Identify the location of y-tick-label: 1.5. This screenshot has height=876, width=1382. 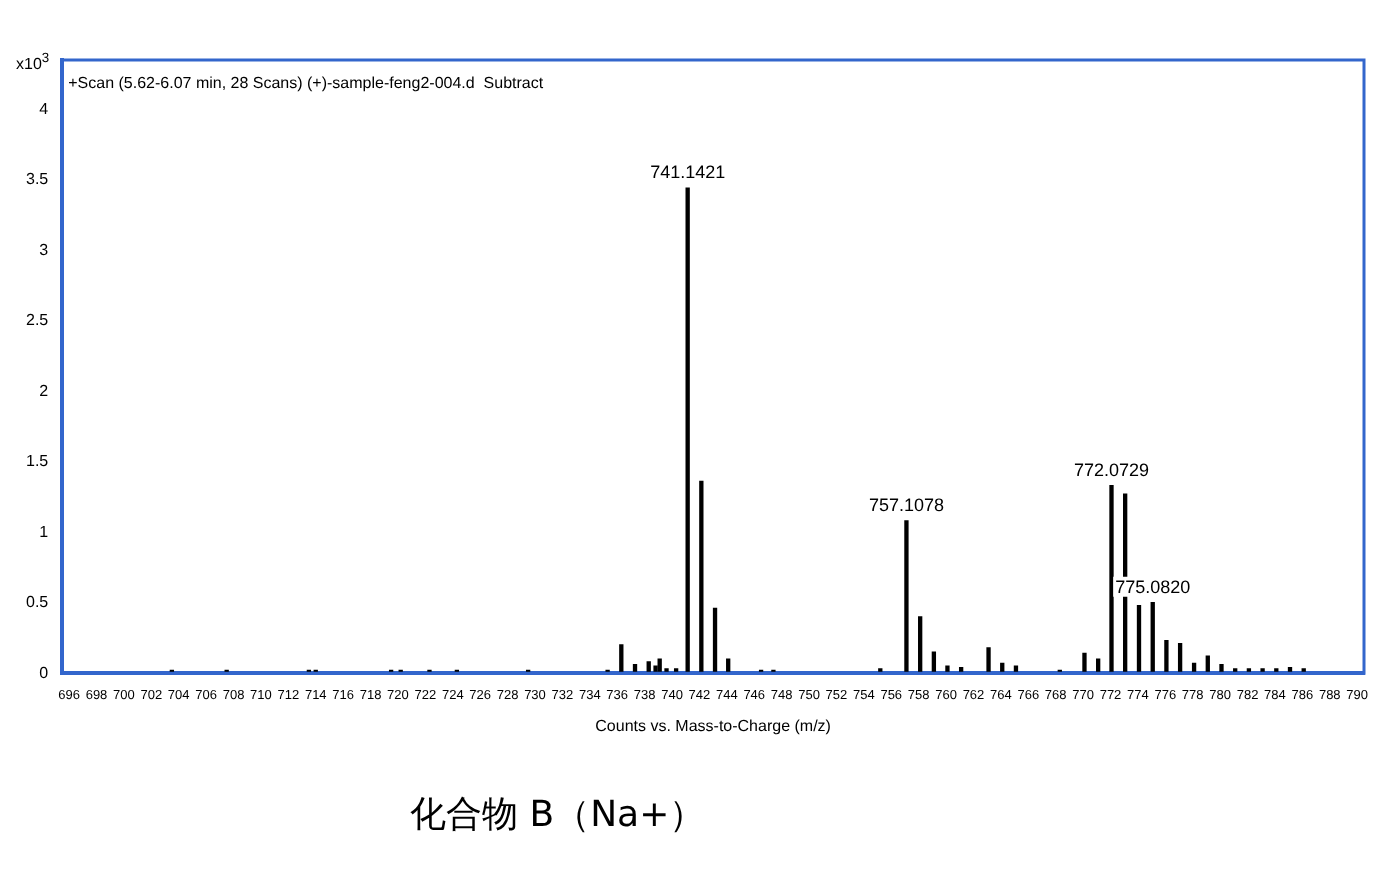
(37, 461).